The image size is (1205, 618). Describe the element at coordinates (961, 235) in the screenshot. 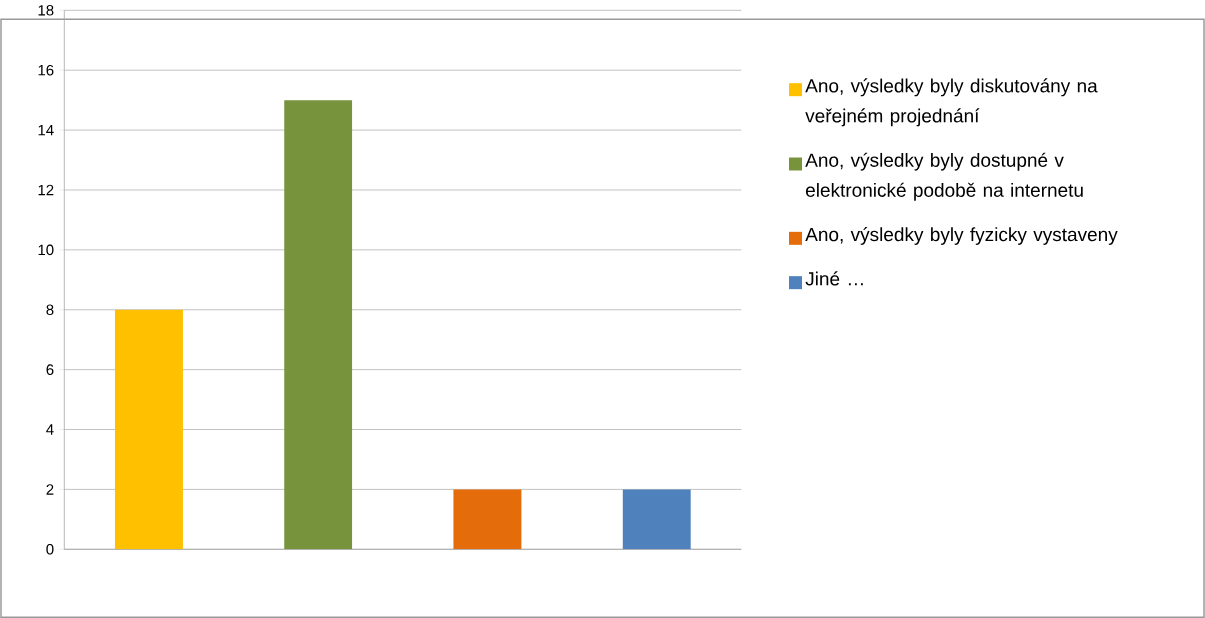

I see `legend-label: Ano, výsledky byly fyzicky vystaveny` at that location.